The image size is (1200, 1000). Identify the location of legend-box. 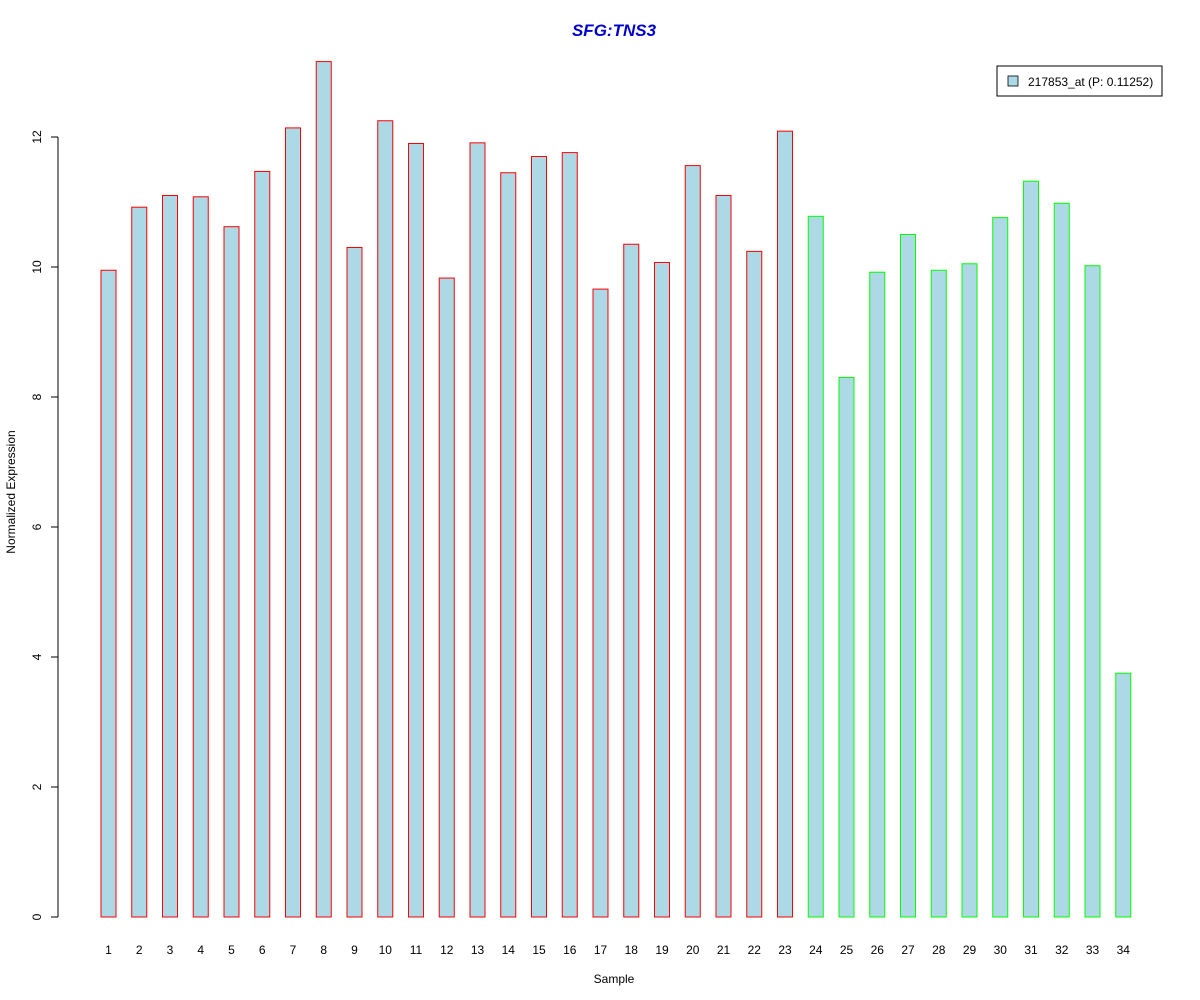
(1079, 81).